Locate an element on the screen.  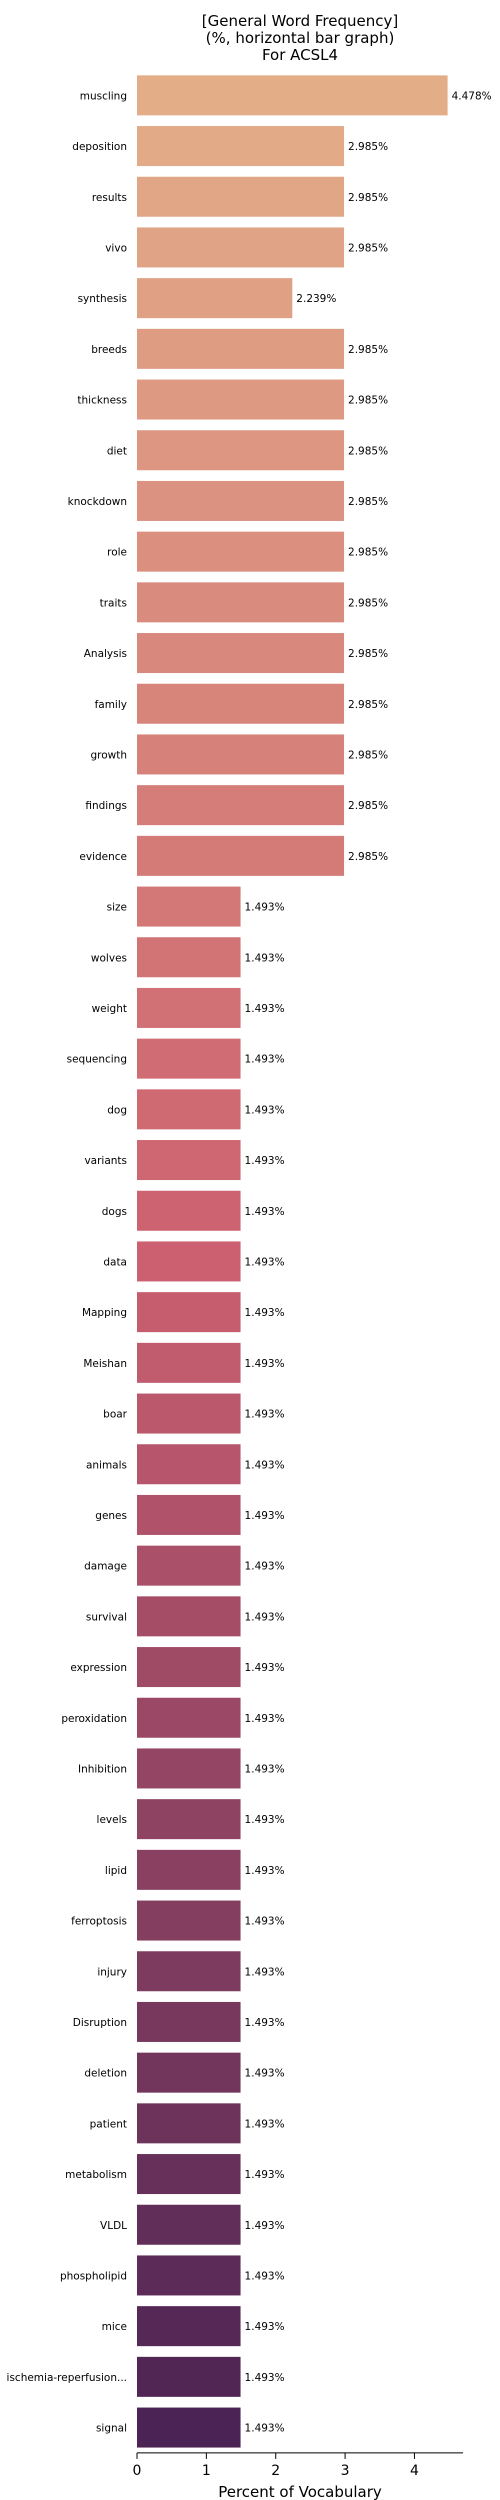
category-label: expression is located at coordinates (98, 1668).